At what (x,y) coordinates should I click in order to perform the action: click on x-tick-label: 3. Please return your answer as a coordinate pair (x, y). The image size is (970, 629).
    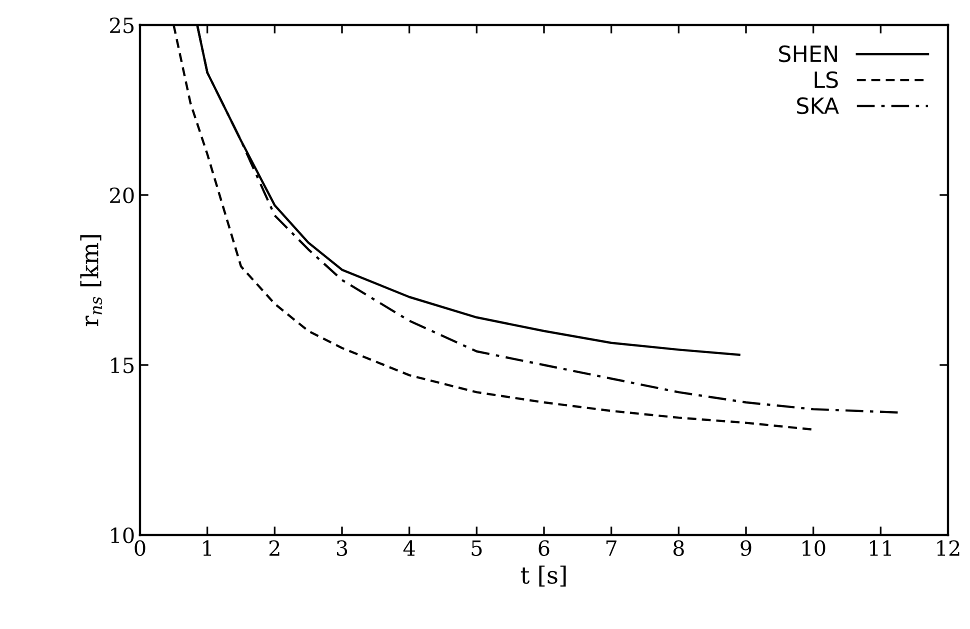
    Looking at the image, I should click on (342, 548).